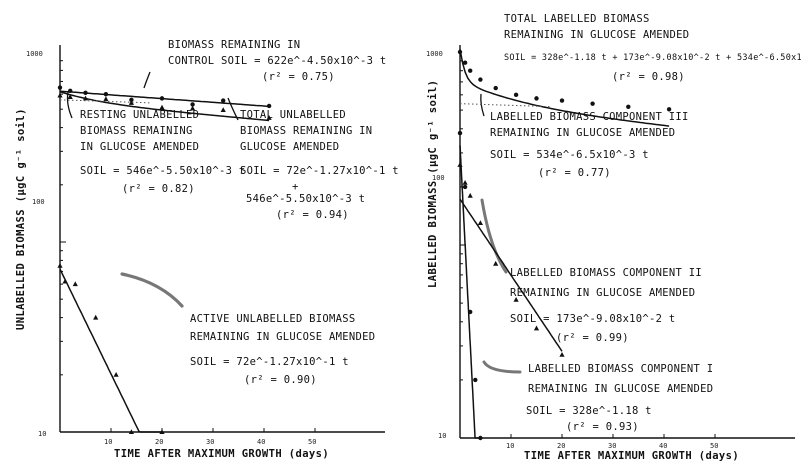 The image size is (801, 467). What do you see at coordinates (574, 173) in the screenshot?
I see `right-ann-c3-4: (r² = 0.77)` at bounding box center [574, 173].